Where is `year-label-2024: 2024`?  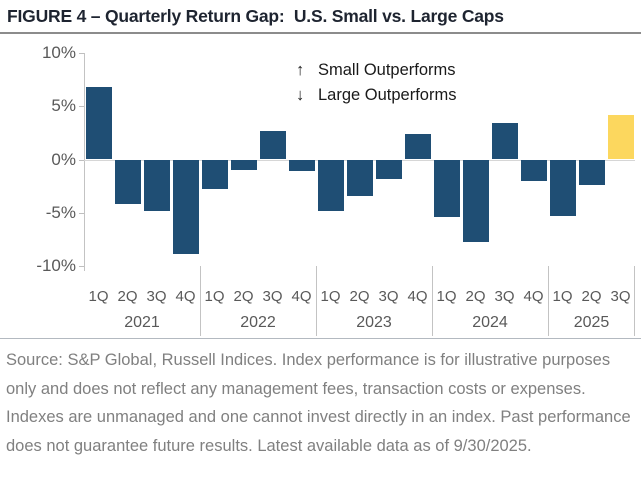 year-label-2024: 2024 is located at coordinates (490, 322).